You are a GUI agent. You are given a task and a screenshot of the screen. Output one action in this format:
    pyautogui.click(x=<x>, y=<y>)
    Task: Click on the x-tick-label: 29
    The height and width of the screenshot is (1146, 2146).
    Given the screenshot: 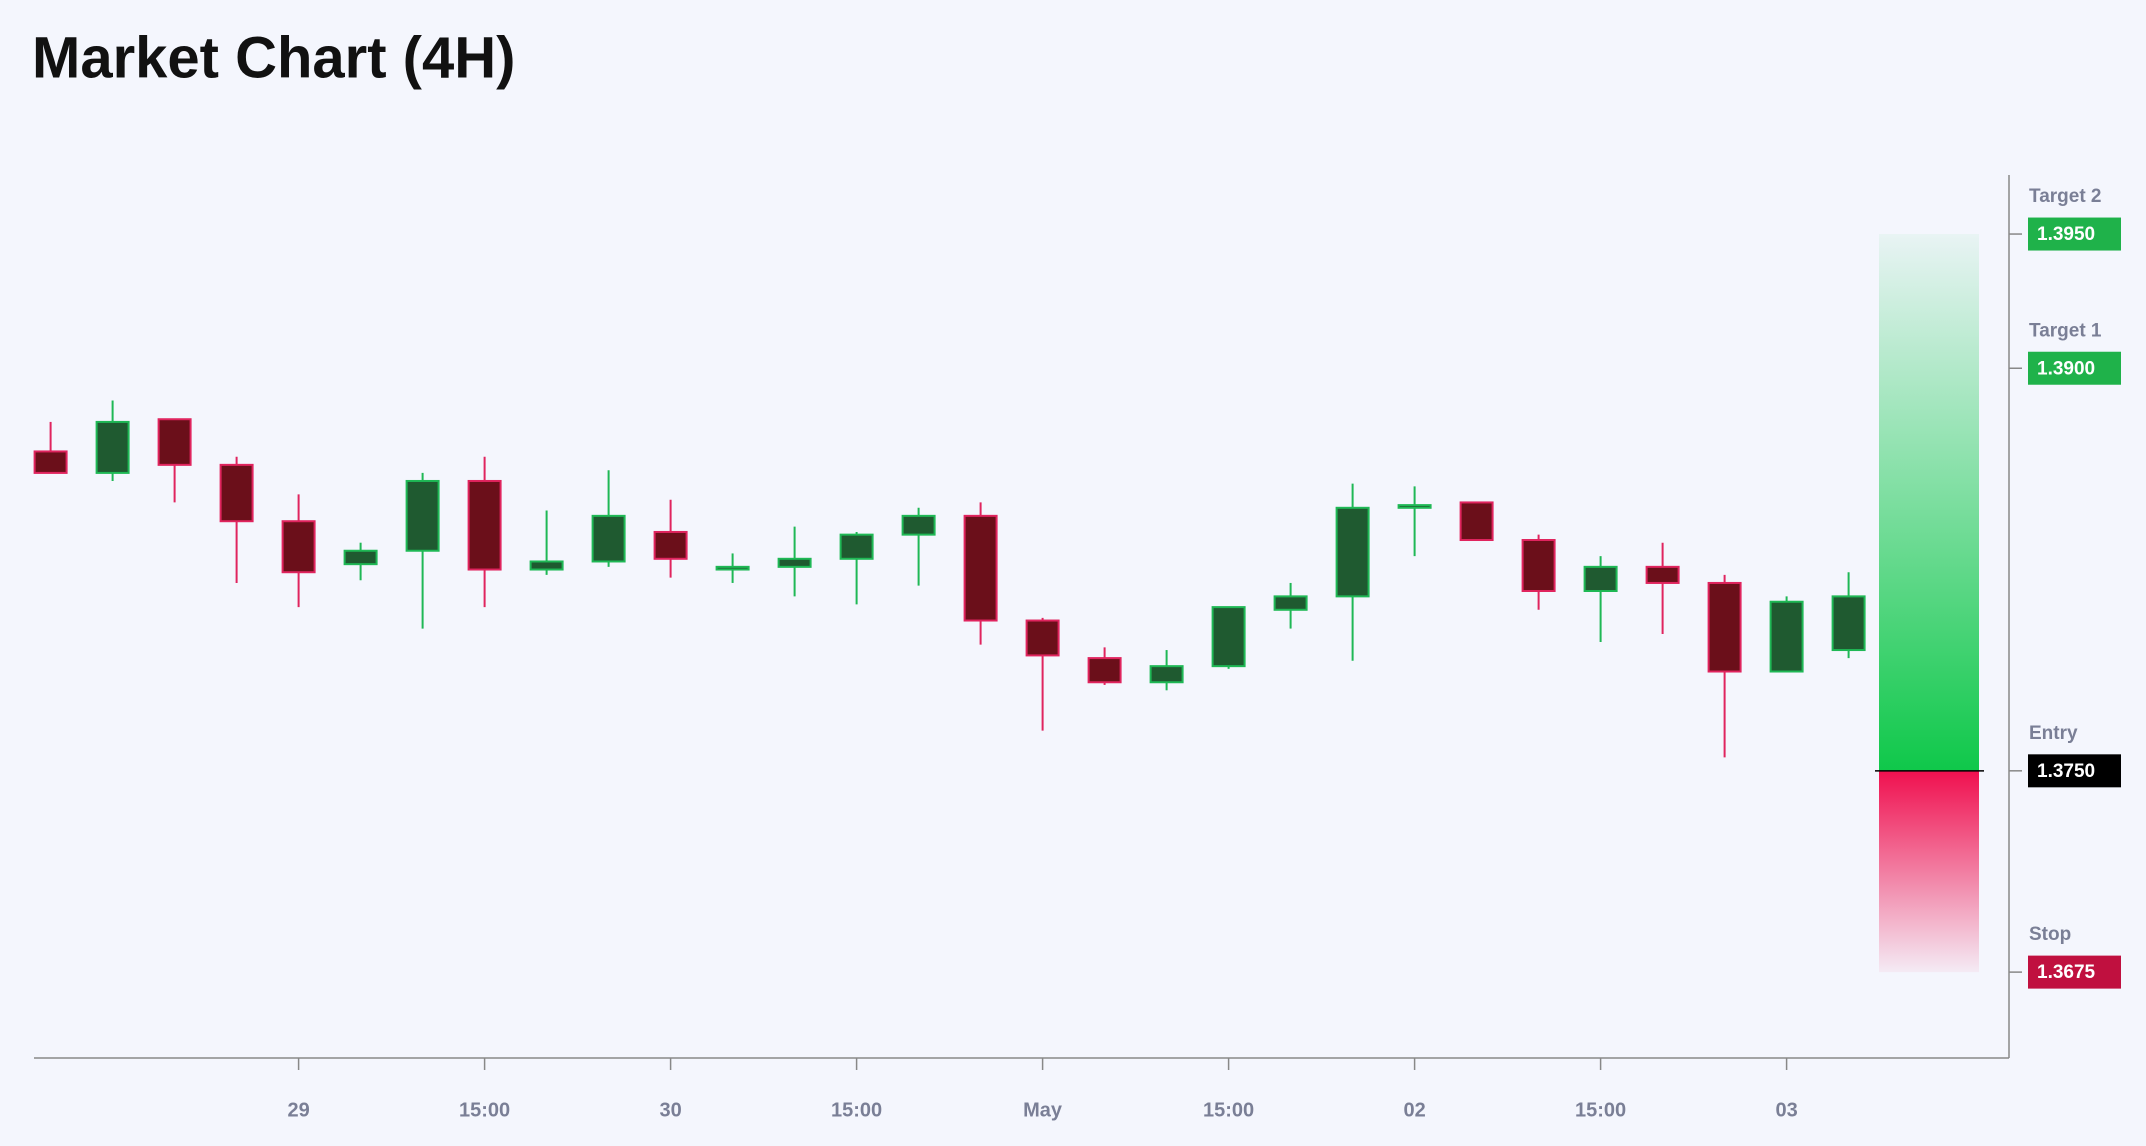 What is the action you would take?
    pyautogui.click(x=298, y=1110)
    